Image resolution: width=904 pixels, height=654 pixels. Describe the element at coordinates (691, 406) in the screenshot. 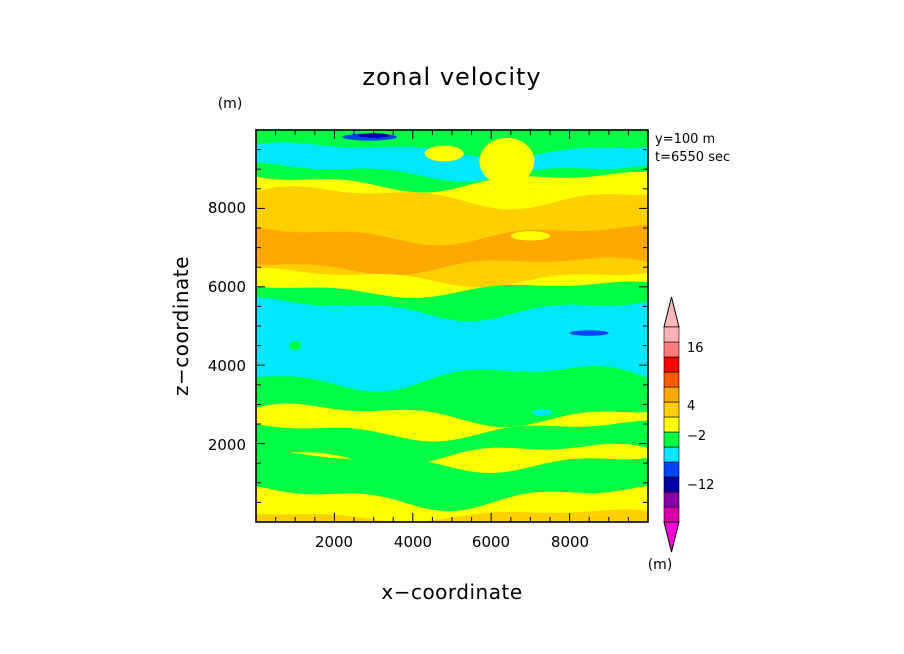

I see `colorbar-tick-label: 4` at that location.